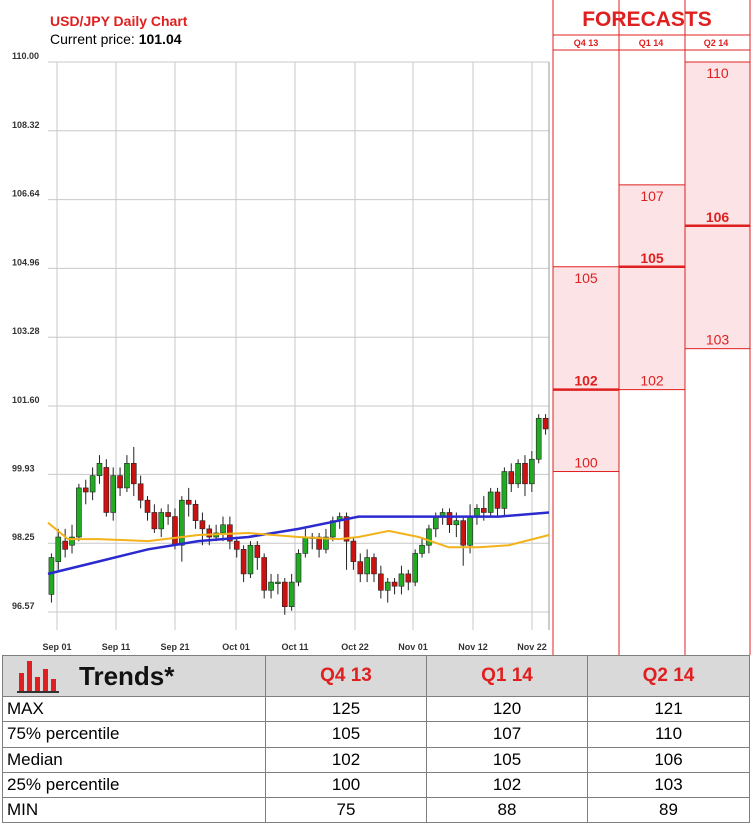 The width and height of the screenshot is (752, 826). Describe the element at coordinates (116, 647) in the screenshot. I see `x-tick-label: Sep 11` at that location.